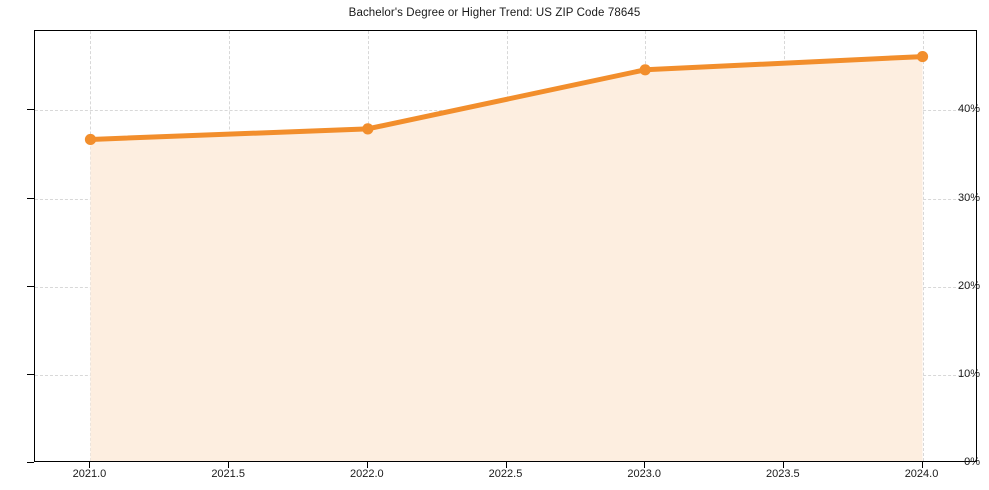  I want to click on x-axis-tick-label: 2024.0, so click(921, 474).